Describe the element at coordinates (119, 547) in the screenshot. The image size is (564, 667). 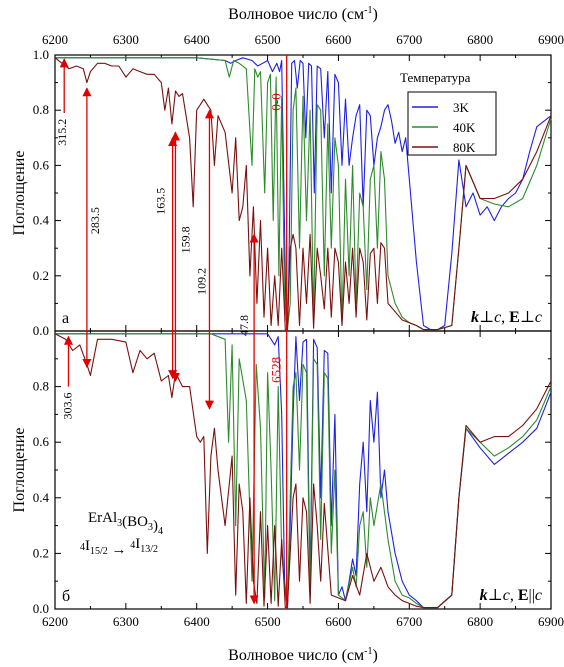
I see `transition-label: 4I15/2 → 4I13/2` at that location.